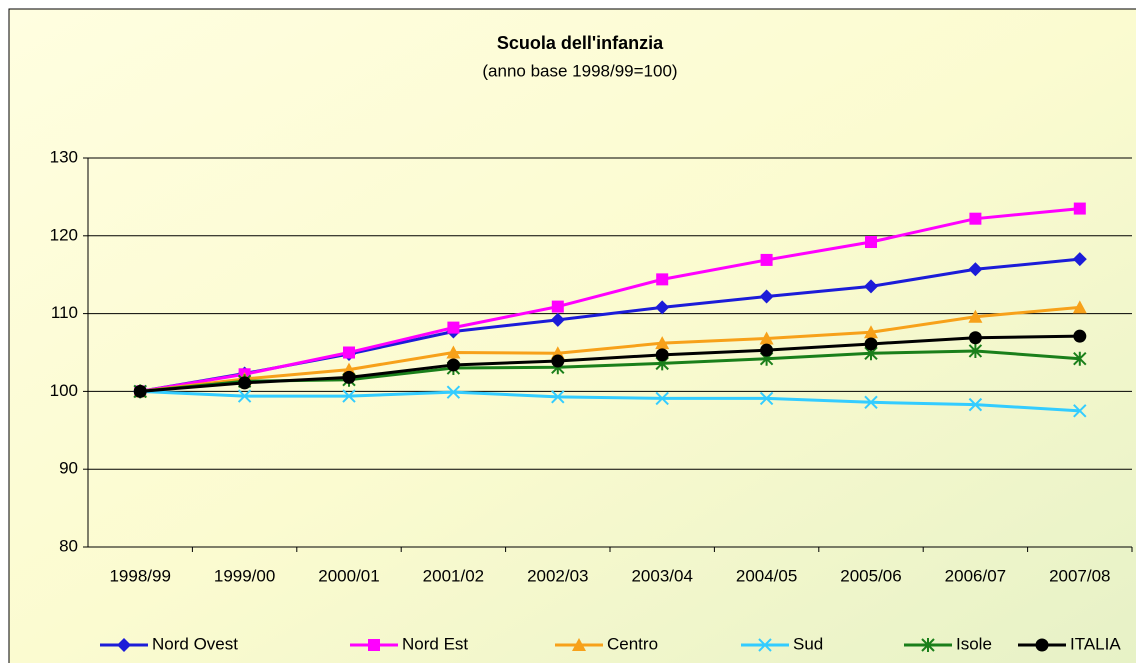 The height and width of the screenshot is (663, 1136). I want to click on y-tick-label: 100, so click(64, 390).